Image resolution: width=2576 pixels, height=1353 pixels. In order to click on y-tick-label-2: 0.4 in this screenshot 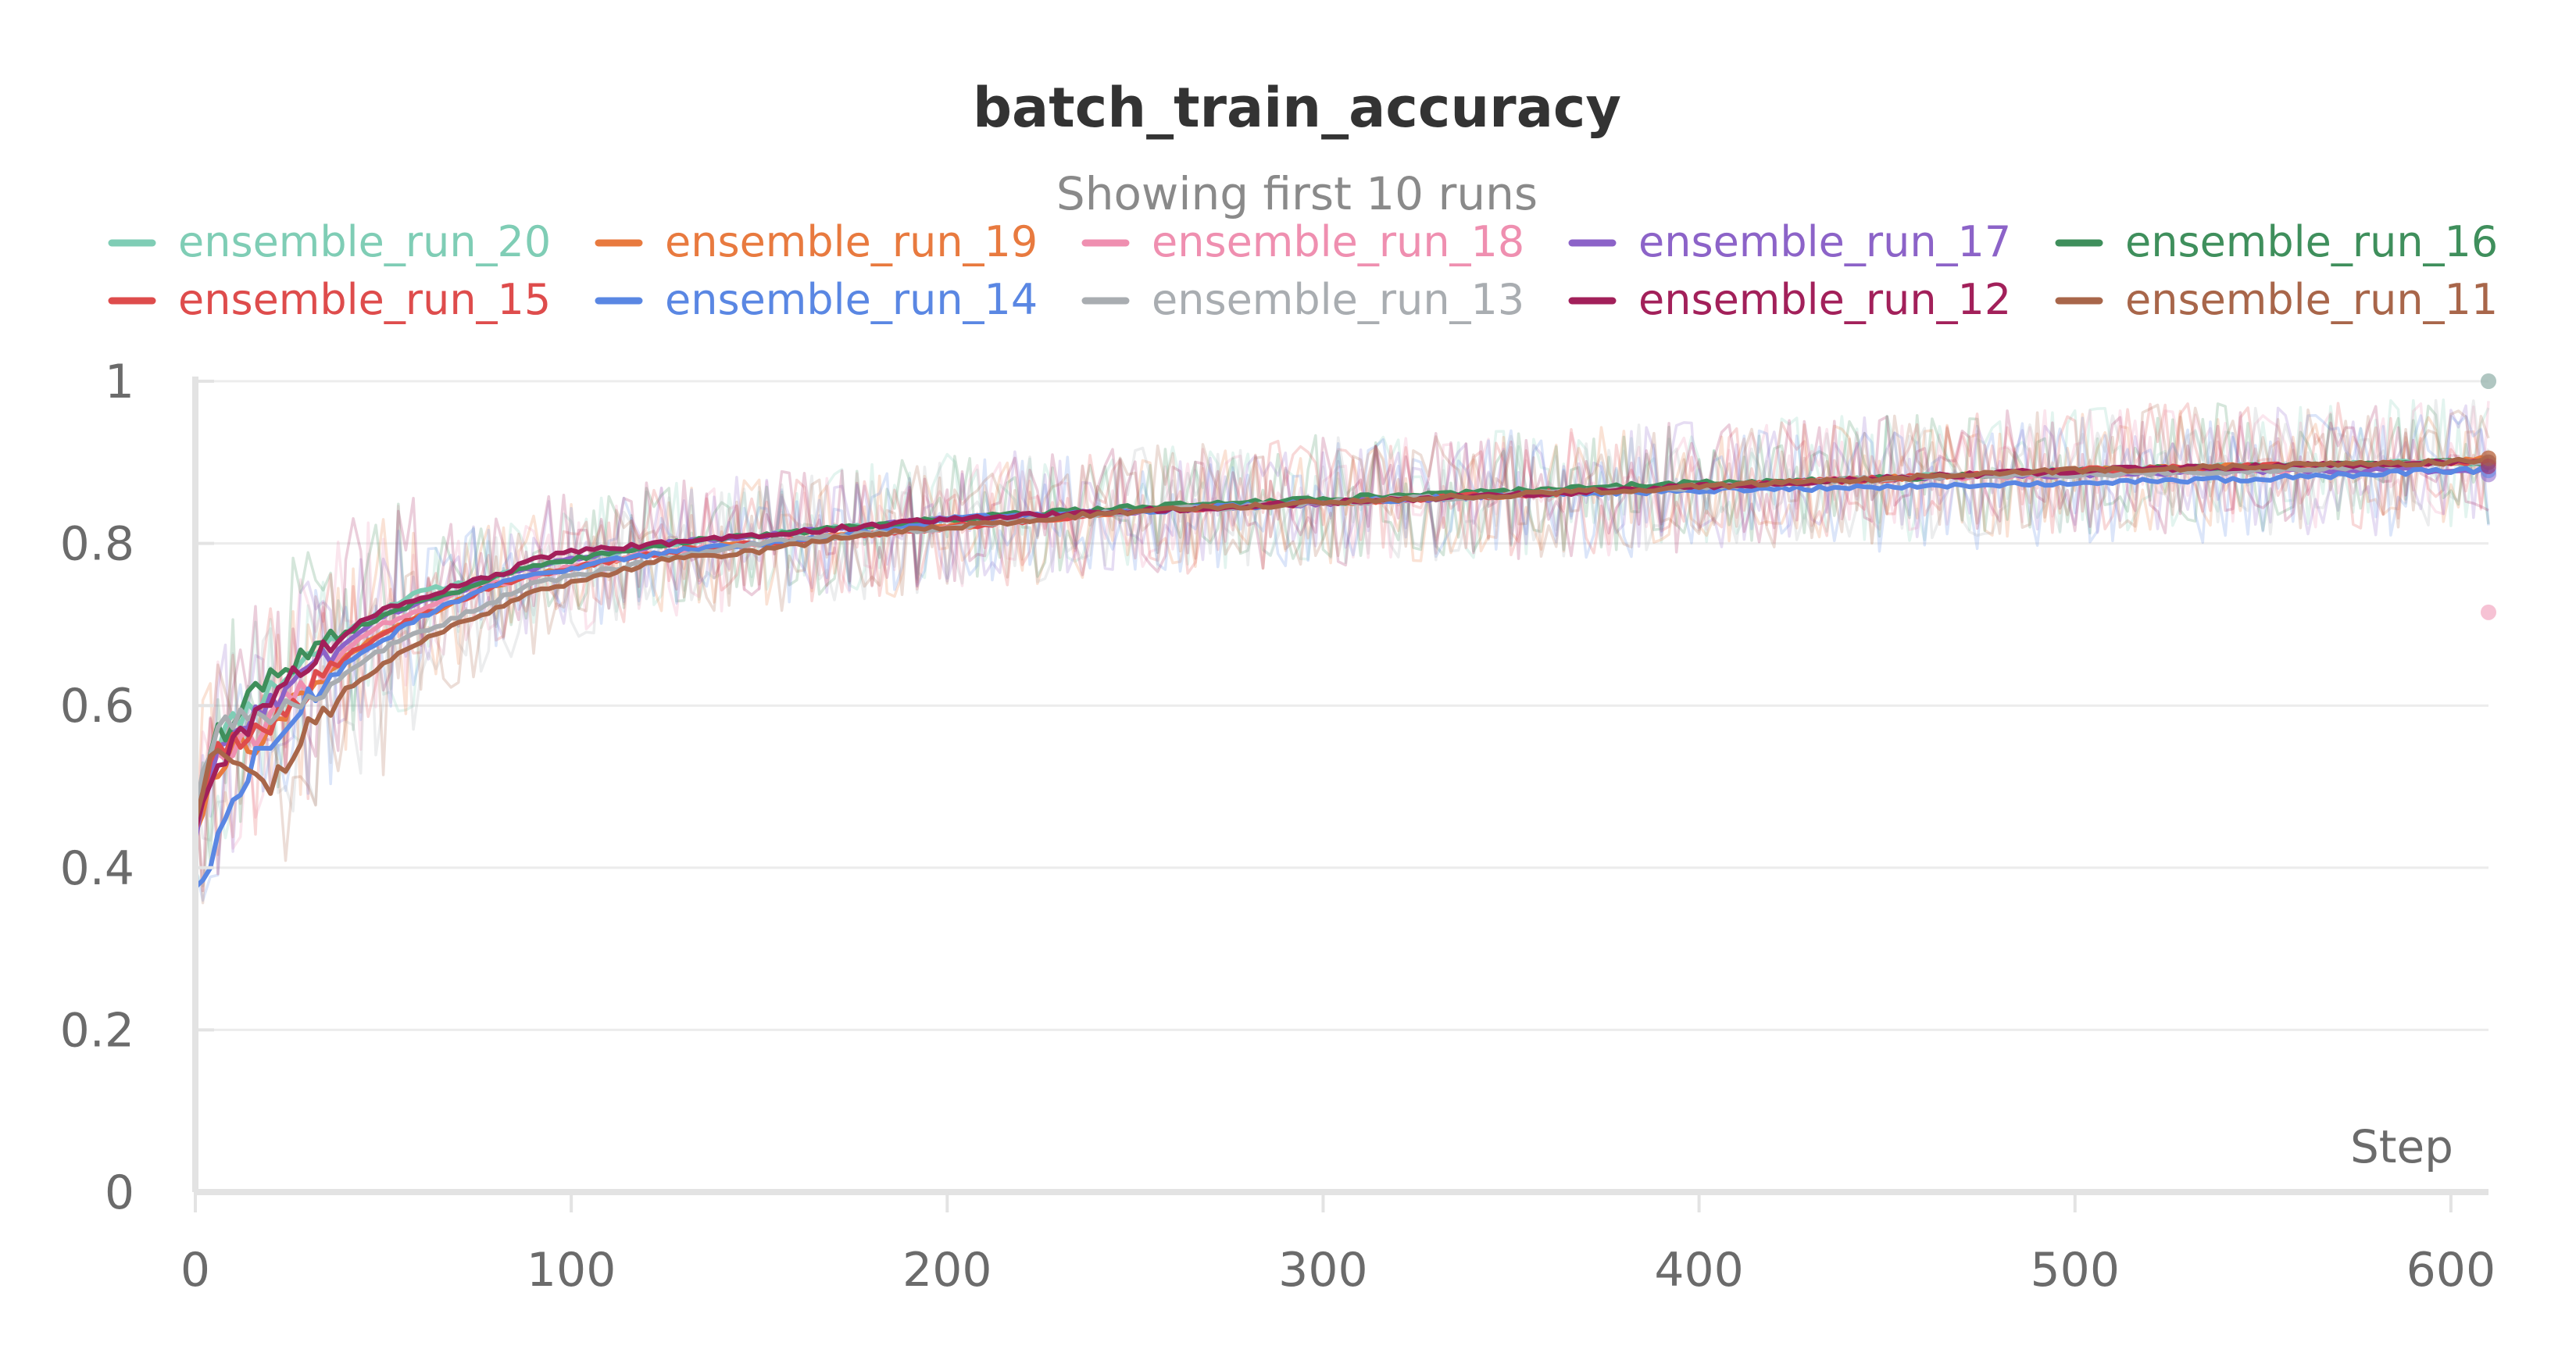, I will do `click(97, 868)`.